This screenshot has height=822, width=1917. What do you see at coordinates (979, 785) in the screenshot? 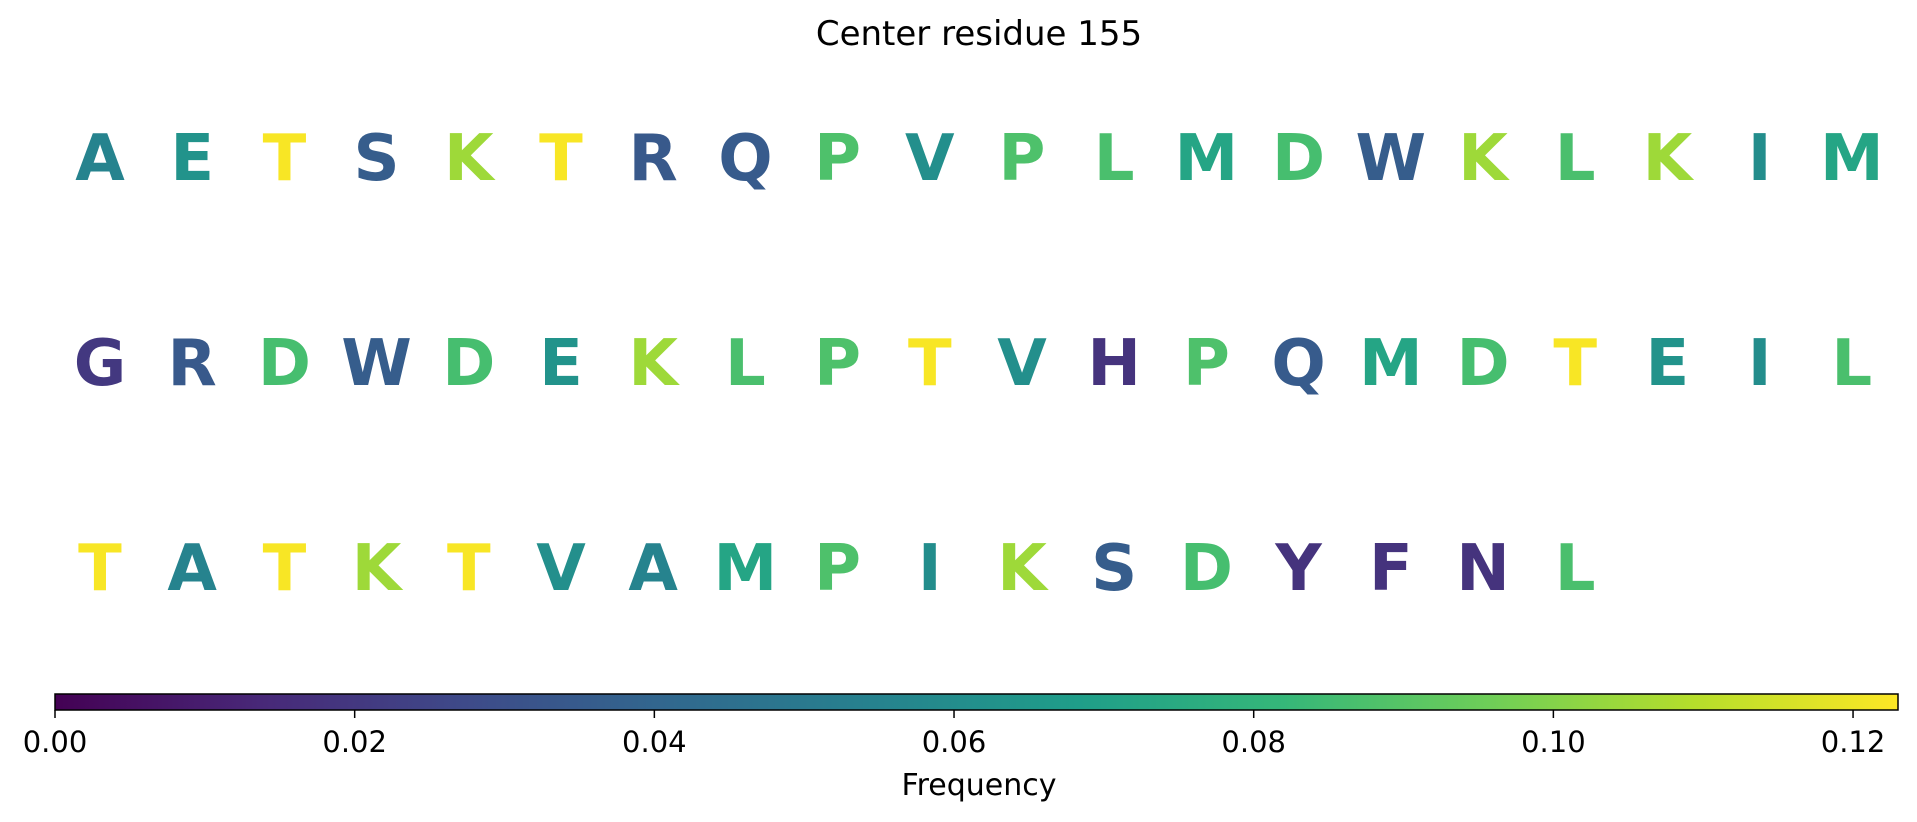
I see `colorbar-label: Frequency` at bounding box center [979, 785].